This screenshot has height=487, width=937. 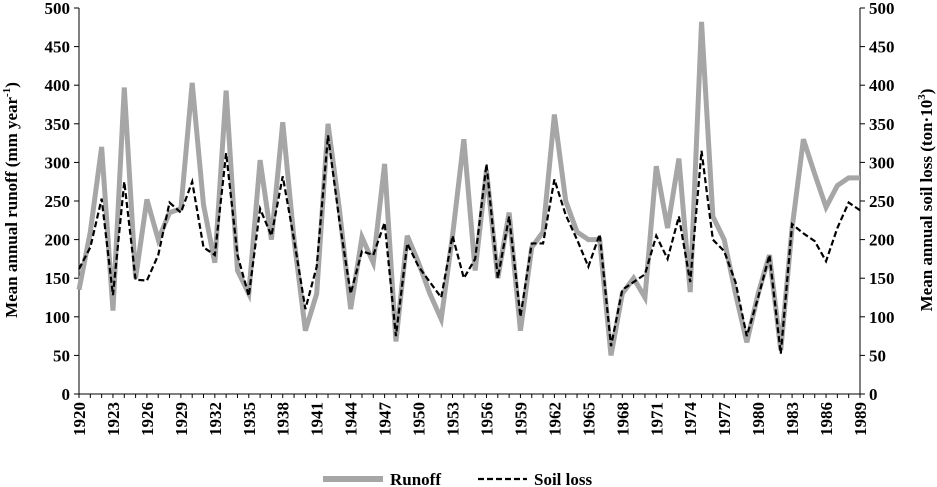 I want to click on x-tick-label: 1983, so click(x=792, y=419).